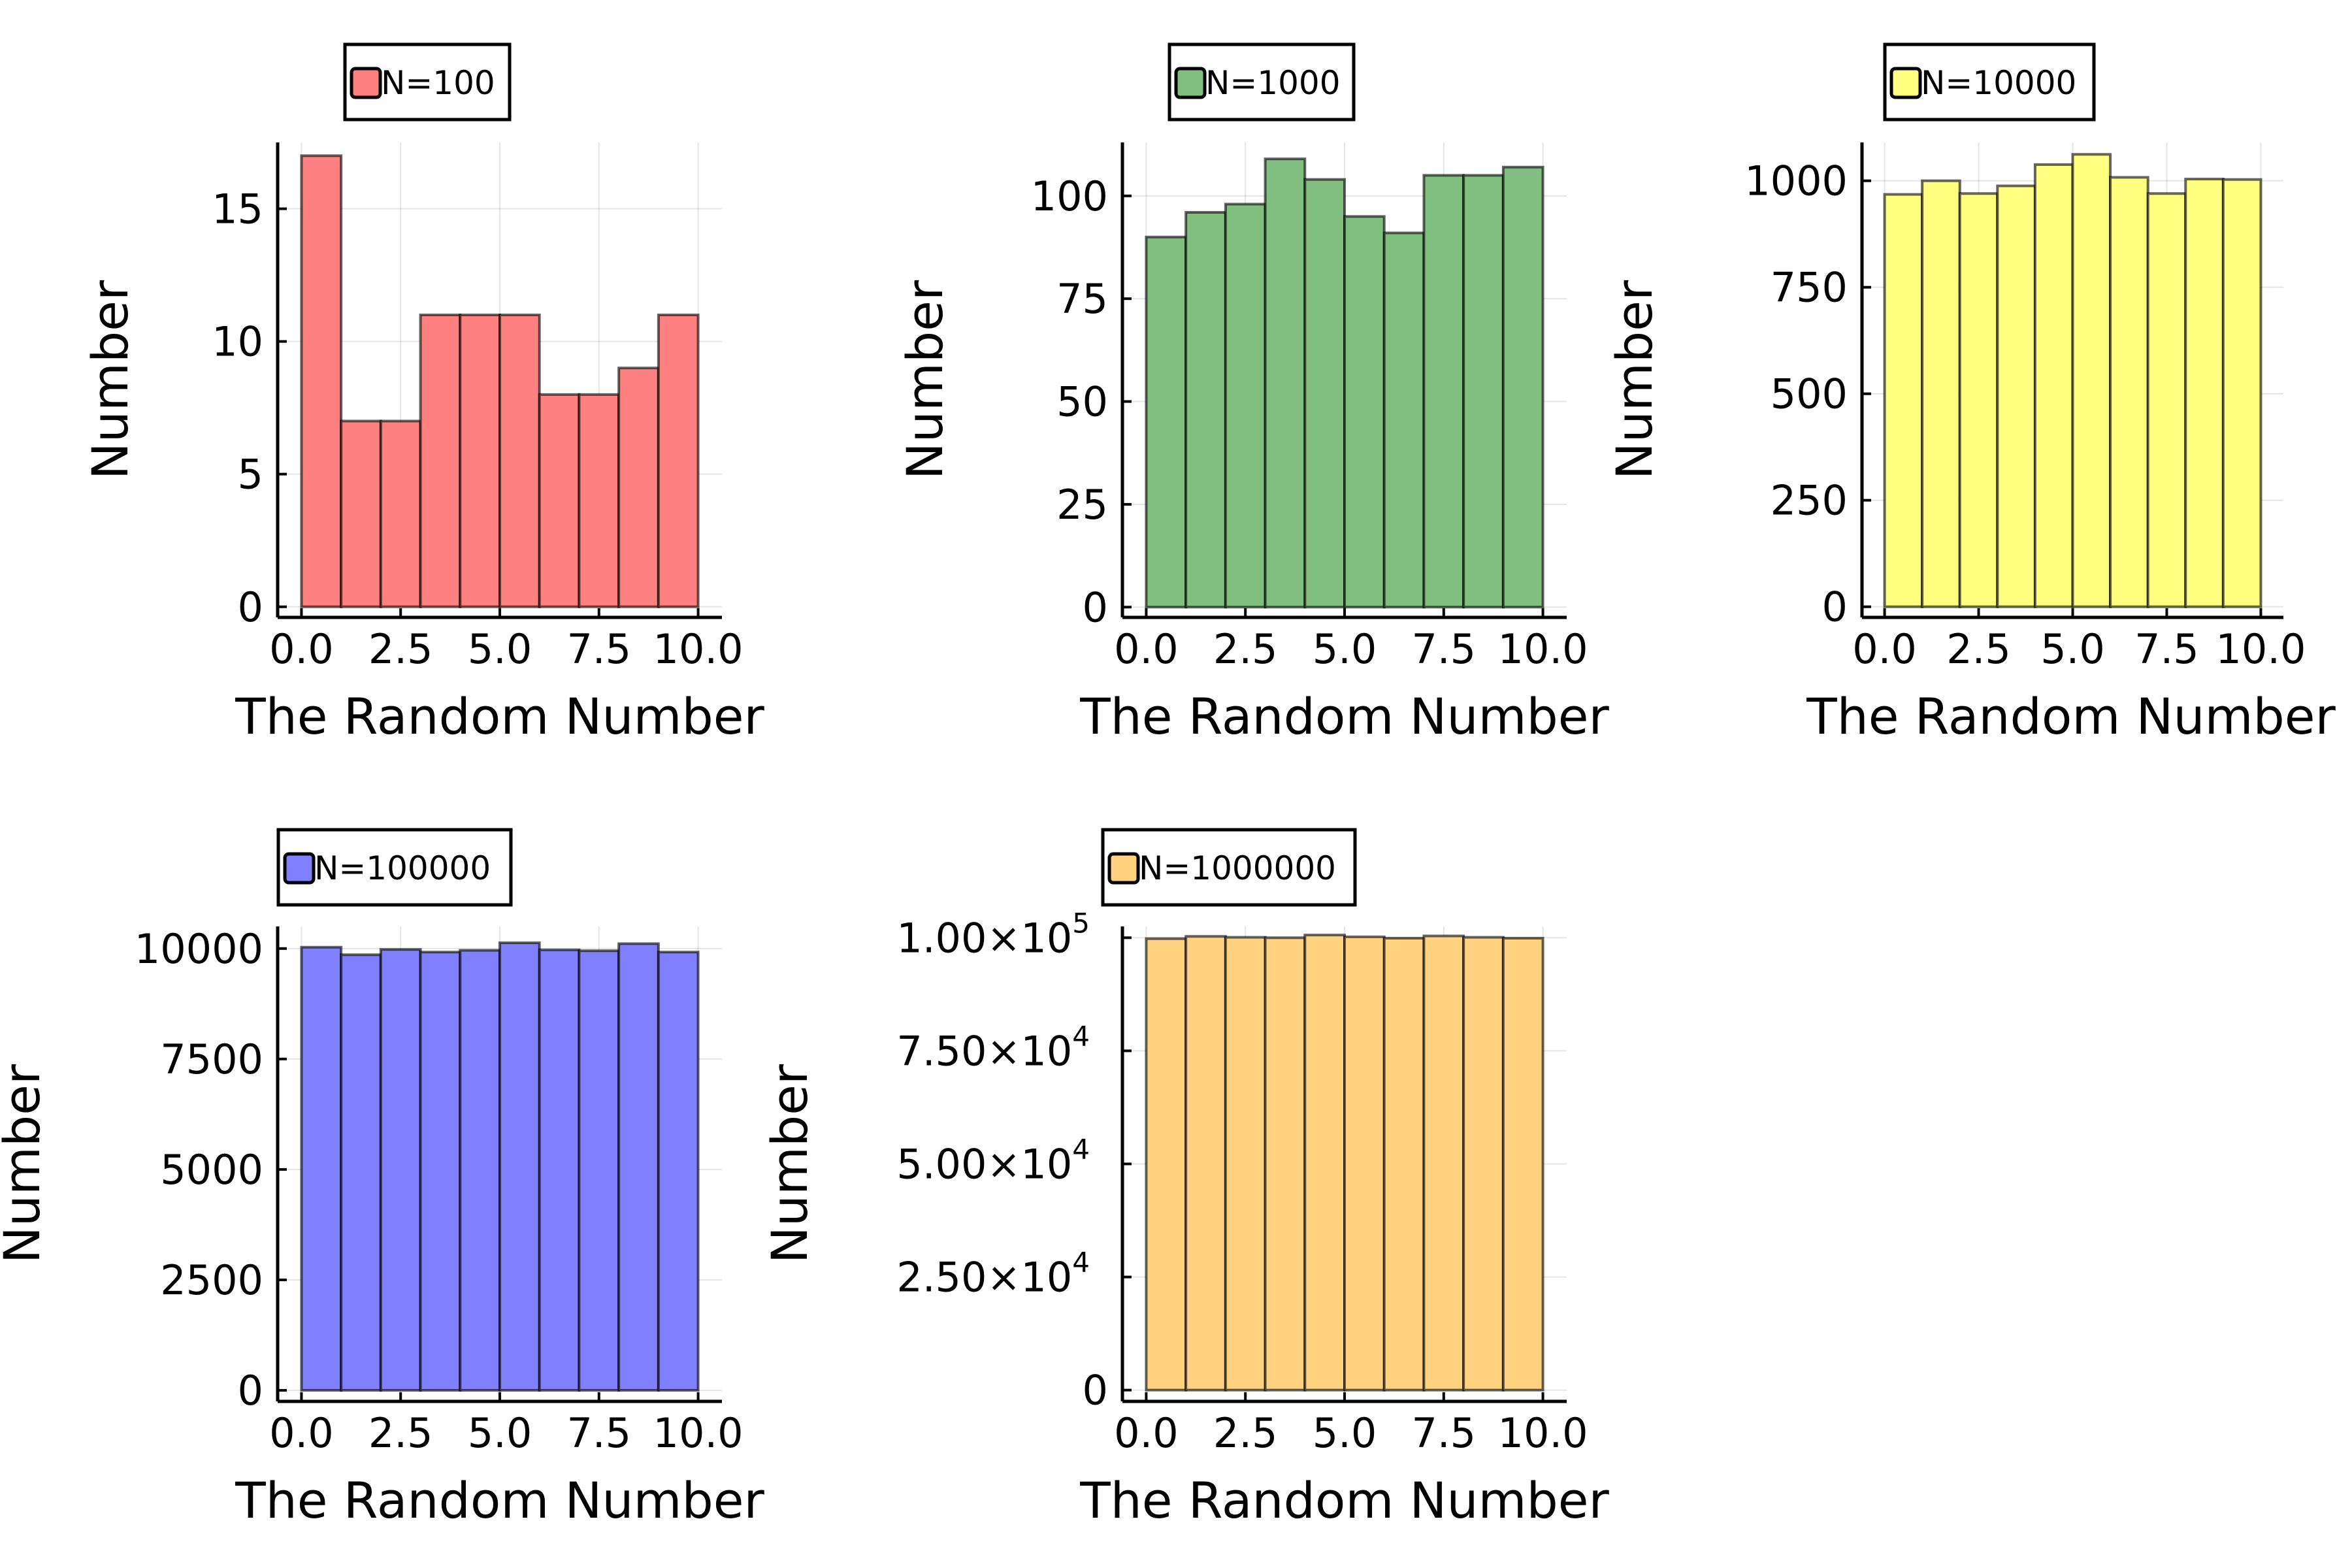  What do you see at coordinates (211, 1280) in the screenshot?
I see `y-tick-label: 2500` at bounding box center [211, 1280].